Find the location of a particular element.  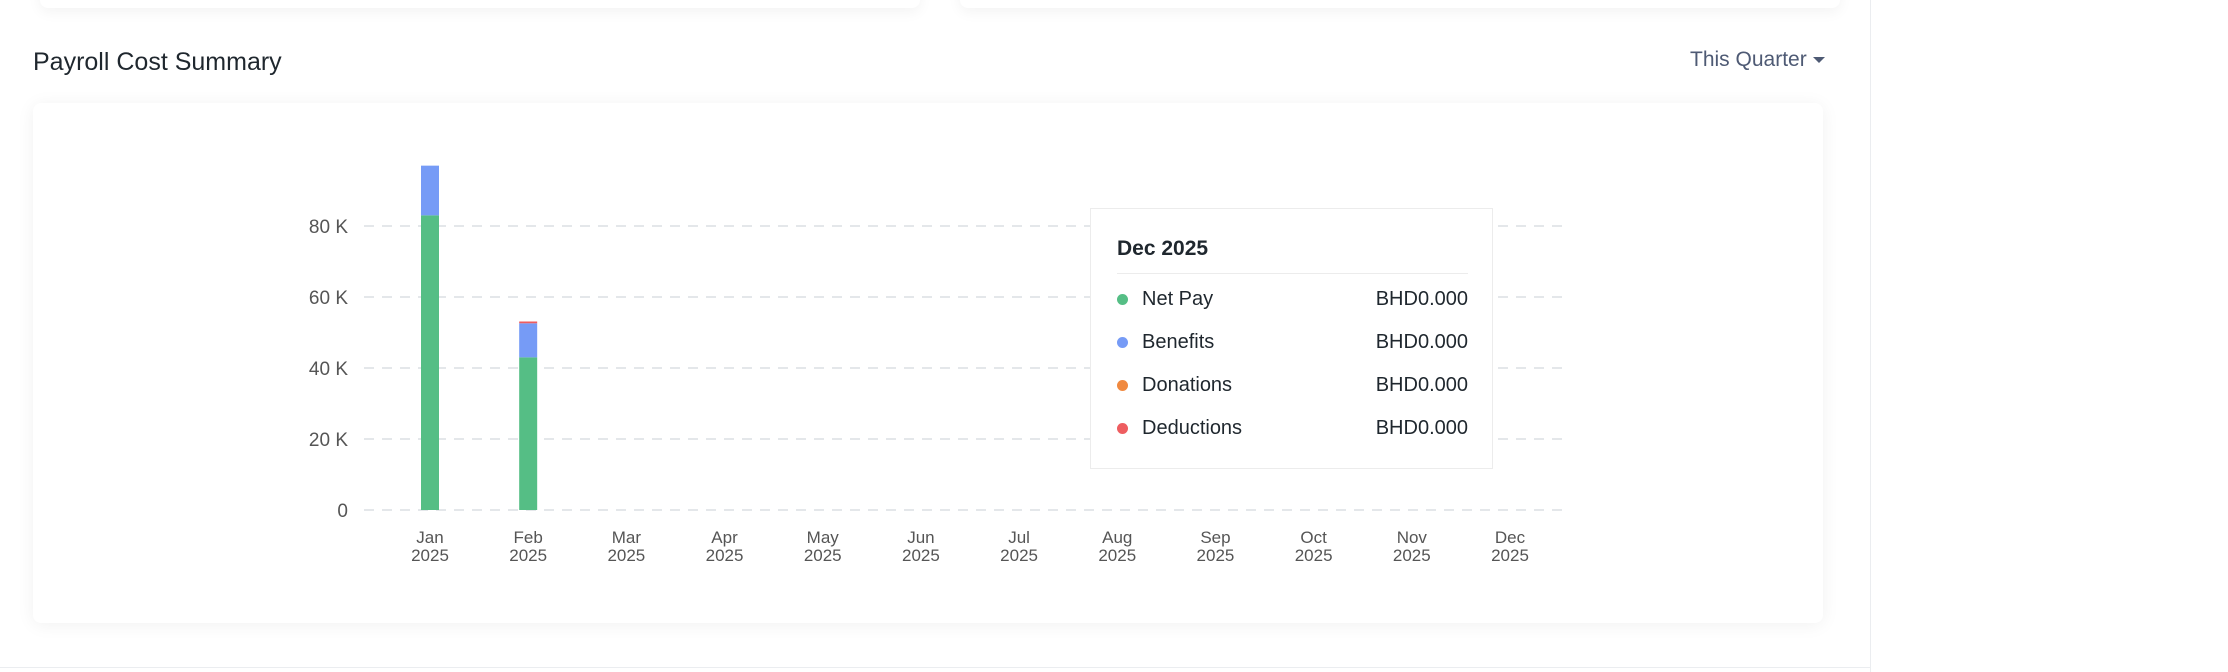

x-tick-label: Nov 2025 is located at coordinates (1412, 546).